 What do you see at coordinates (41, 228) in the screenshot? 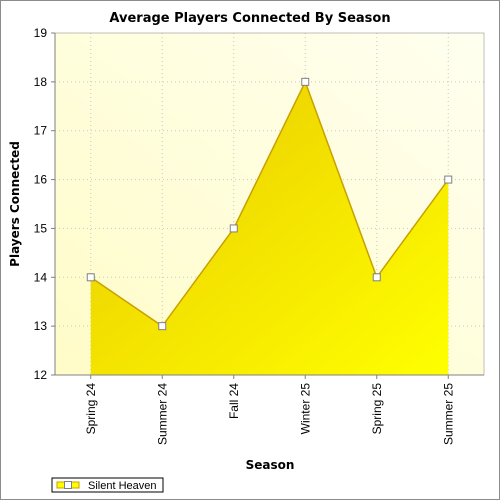
I see `y-tick-label: 15` at bounding box center [41, 228].